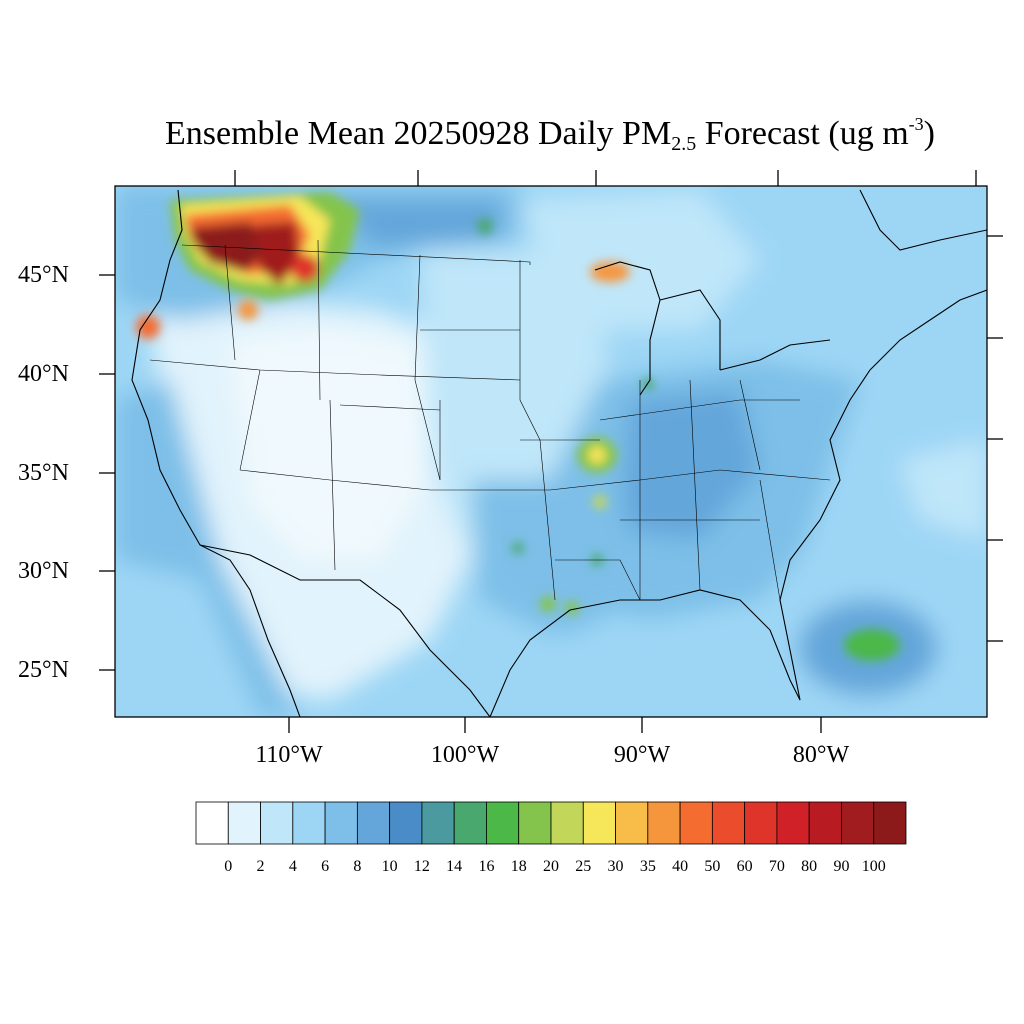 The height and width of the screenshot is (1024, 1024). What do you see at coordinates (821, 755) in the screenshot?
I see `lon-label-80w: 80°W` at bounding box center [821, 755].